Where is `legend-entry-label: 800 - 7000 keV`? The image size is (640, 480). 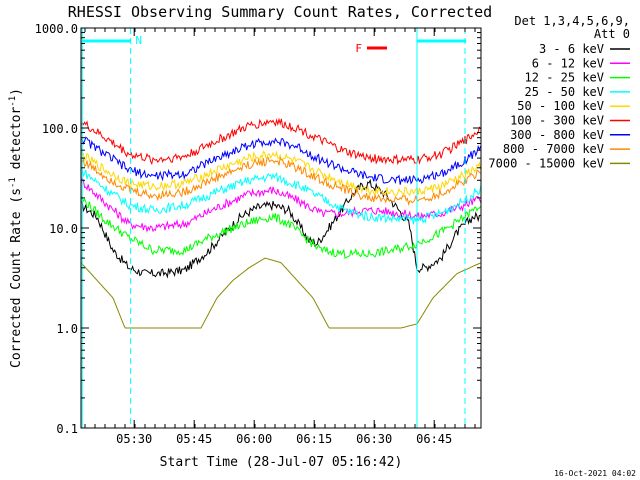
legend-entry-label: 800 - 7000 keV is located at coordinates (553, 149).